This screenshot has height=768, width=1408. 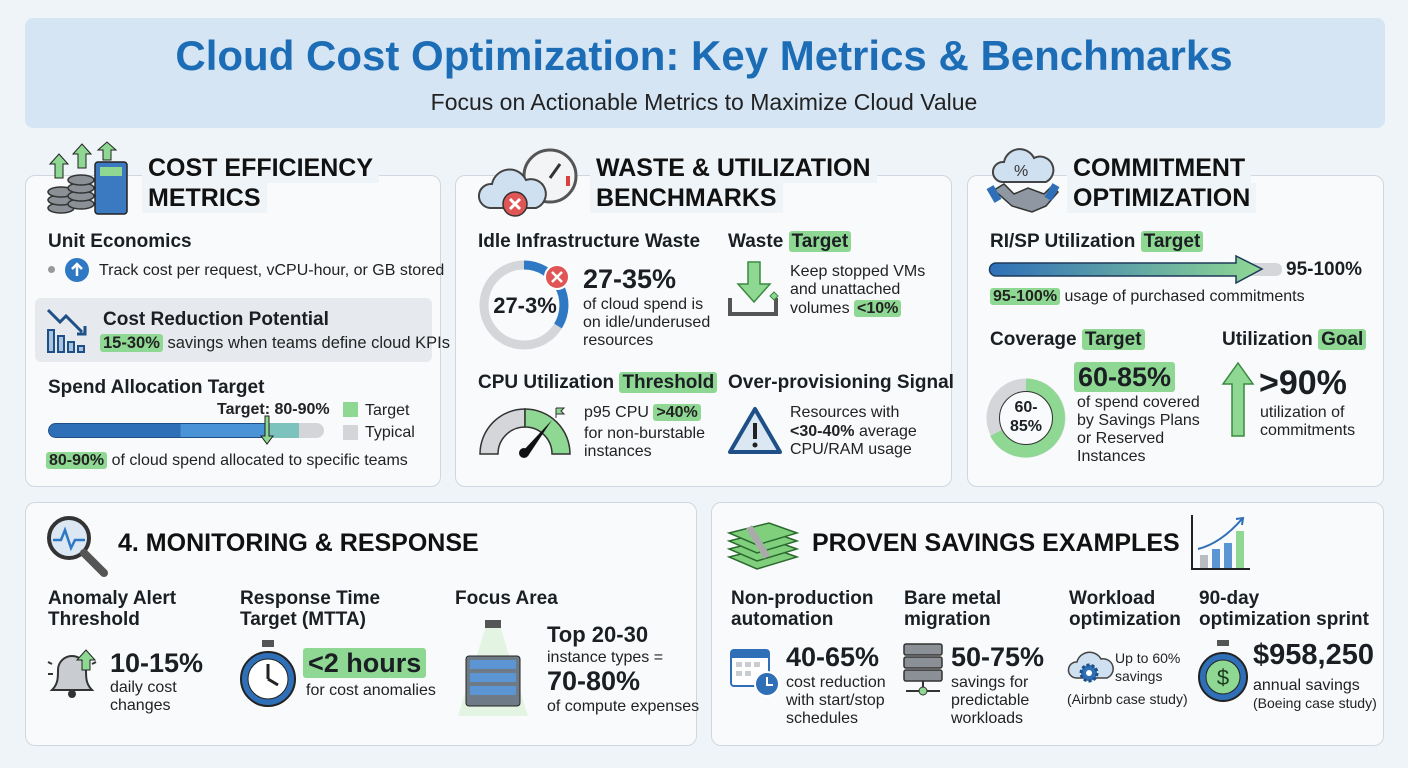 What do you see at coordinates (350, 432) in the screenshot?
I see `legend-typical-swatch` at bounding box center [350, 432].